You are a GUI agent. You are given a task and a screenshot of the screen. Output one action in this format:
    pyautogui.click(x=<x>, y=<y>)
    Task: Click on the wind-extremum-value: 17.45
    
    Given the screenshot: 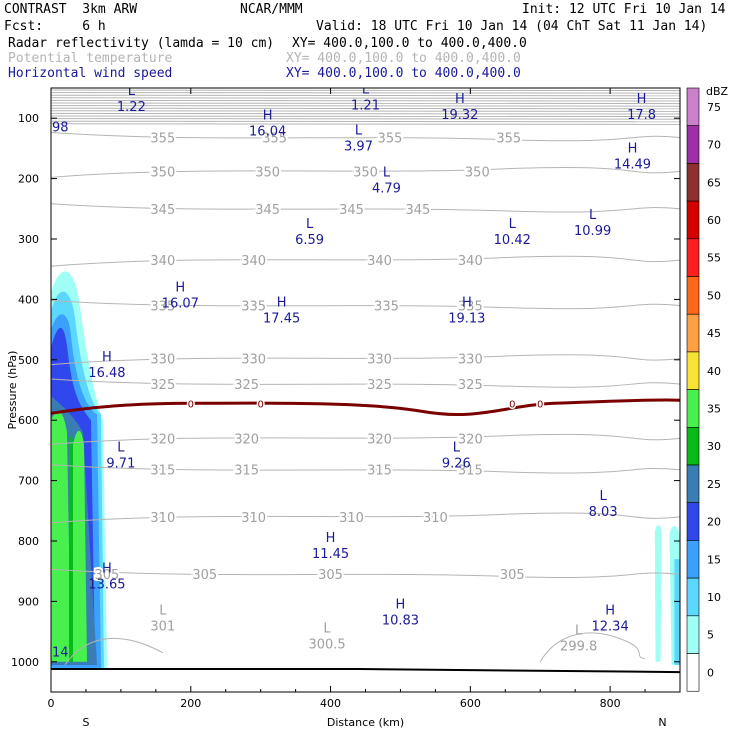 What is the action you would take?
    pyautogui.click(x=281, y=319)
    